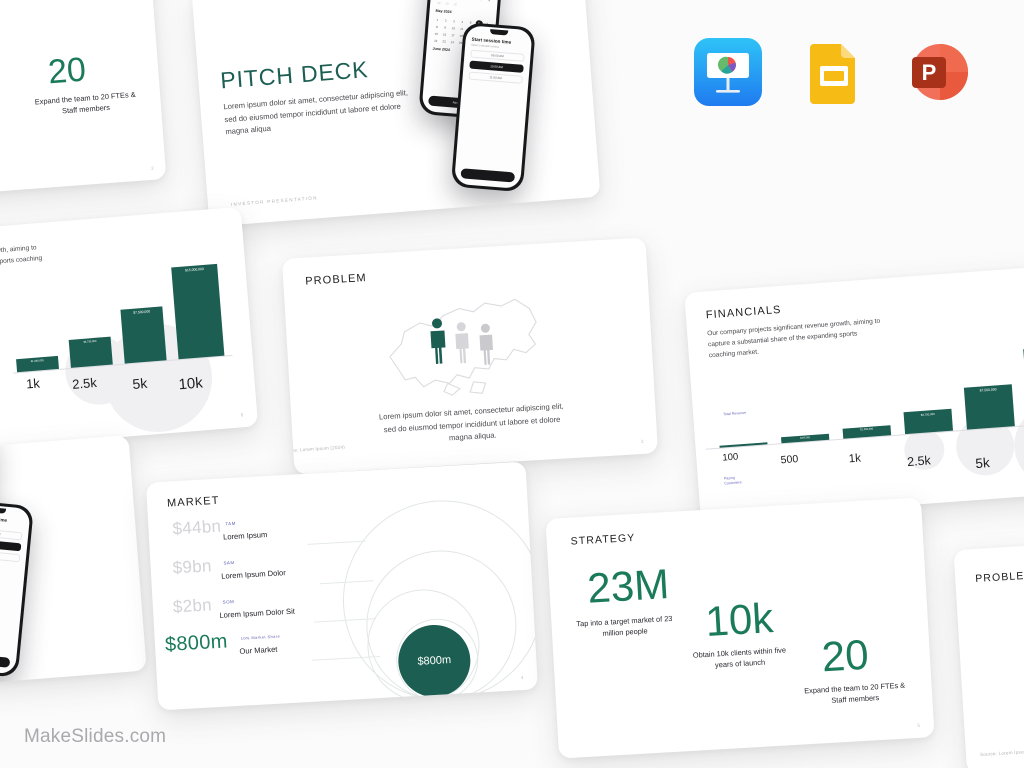 Image resolution: width=1024 pixels, height=768 pixels. What do you see at coordinates (438, 341) in the screenshot?
I see `person-icon-highlighted` at bounding box center [438, 341].